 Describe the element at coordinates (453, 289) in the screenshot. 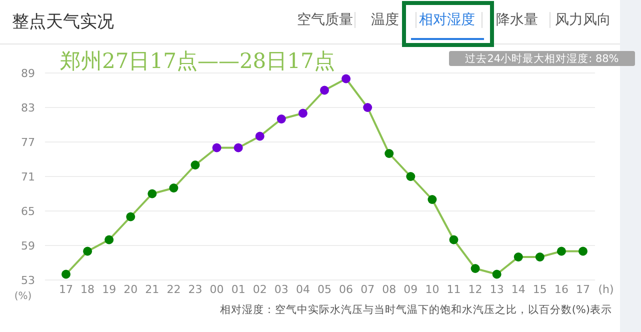

I see `x-tick-label: 11` at that location.